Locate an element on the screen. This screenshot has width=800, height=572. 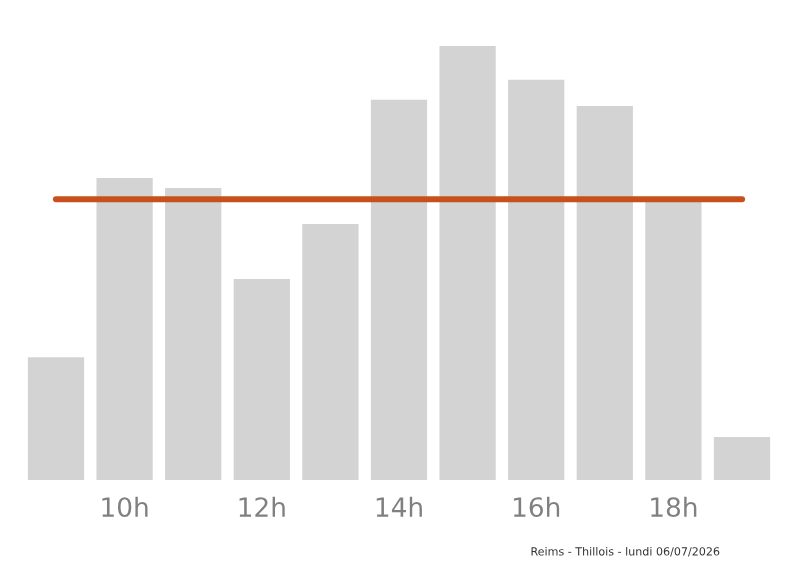
x-tick-label: 18h is located at coordinates (674, 507).